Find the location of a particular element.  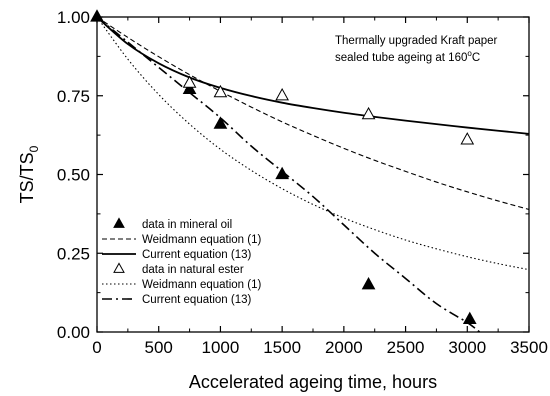

legend-label: data in mineral oil is located at coordinates (187, 225).